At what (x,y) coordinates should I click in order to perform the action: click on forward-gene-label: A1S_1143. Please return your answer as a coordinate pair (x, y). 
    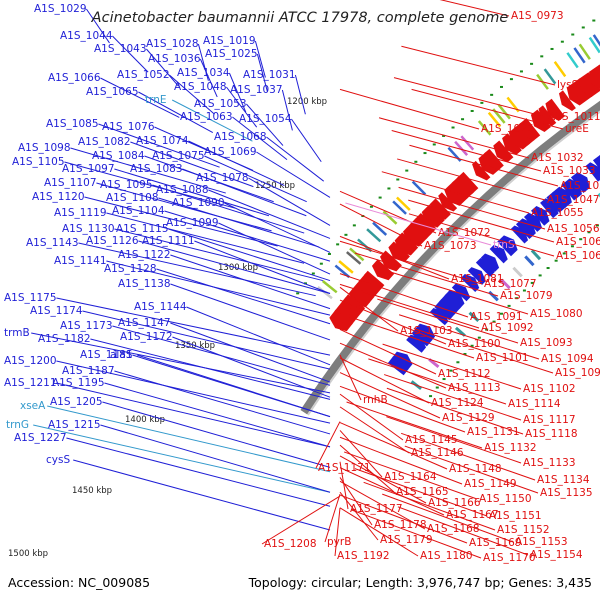
    Looking at the image, I should click on (52, 243).